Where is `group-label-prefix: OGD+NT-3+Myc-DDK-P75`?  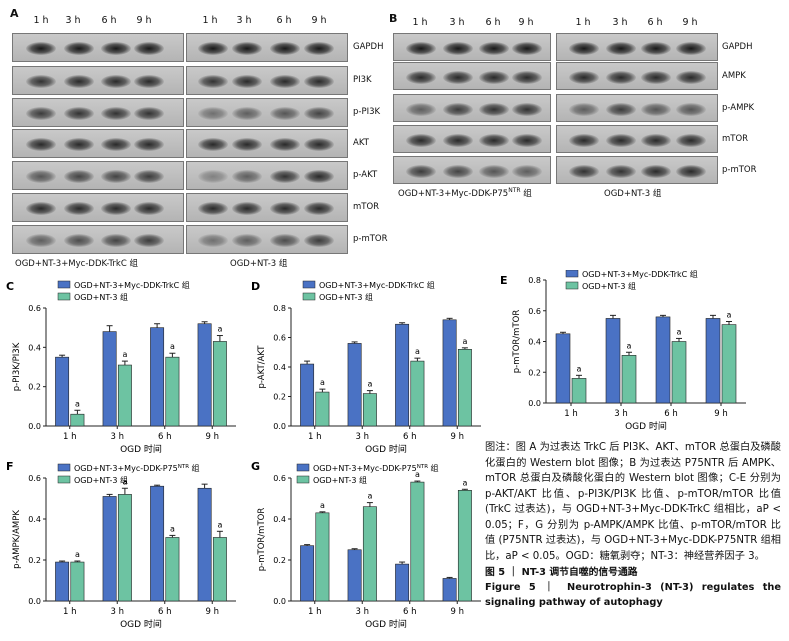
group-label-prefix: OGD+NT-3+Myc-DDK-P75 is located at coordinates (453, 194).